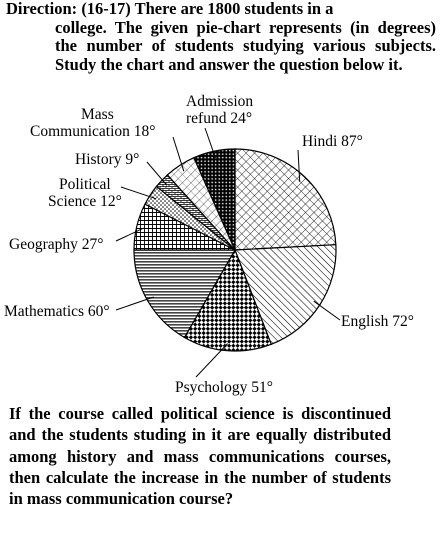  Describe the element at coordinates (211, 360) in the screenshot. I see `leader-line-psychology` at that location.